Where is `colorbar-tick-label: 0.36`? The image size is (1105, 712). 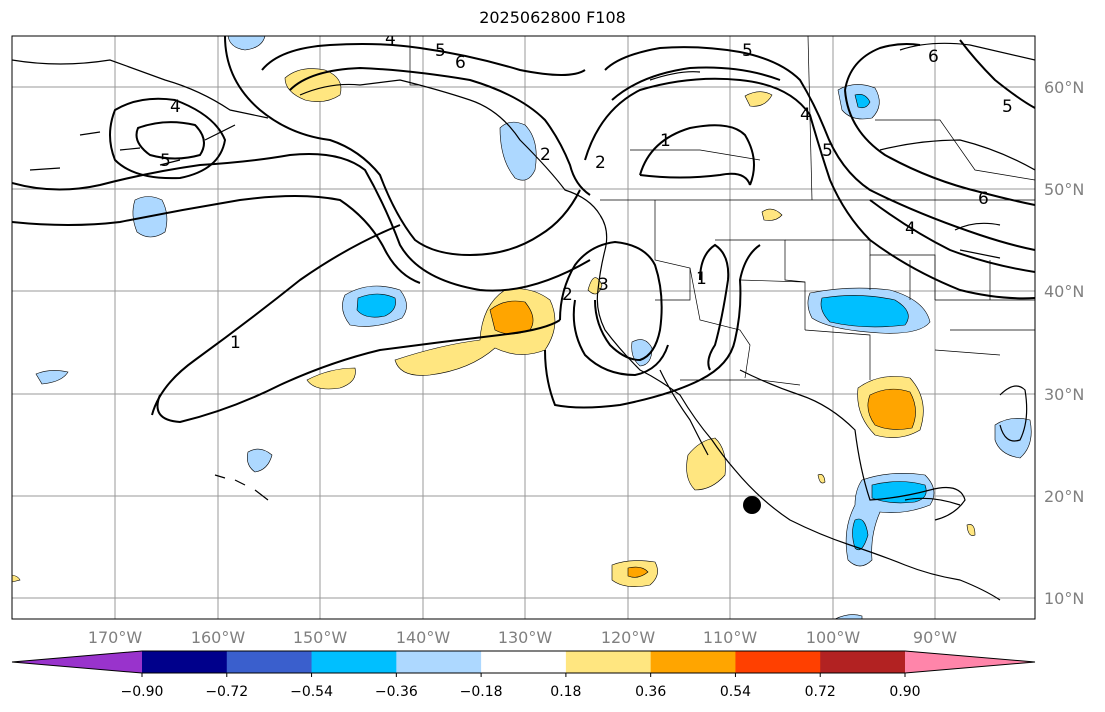
colorbar-tick-label: 0.36 is located at coordinates (650, 692).